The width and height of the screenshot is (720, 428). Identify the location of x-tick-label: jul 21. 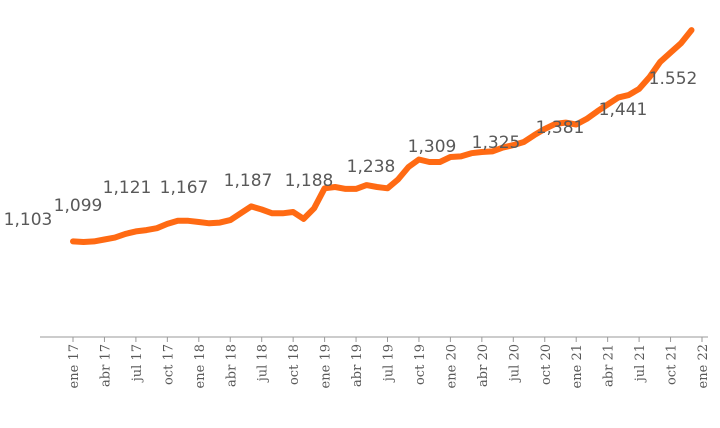
(640, 363).